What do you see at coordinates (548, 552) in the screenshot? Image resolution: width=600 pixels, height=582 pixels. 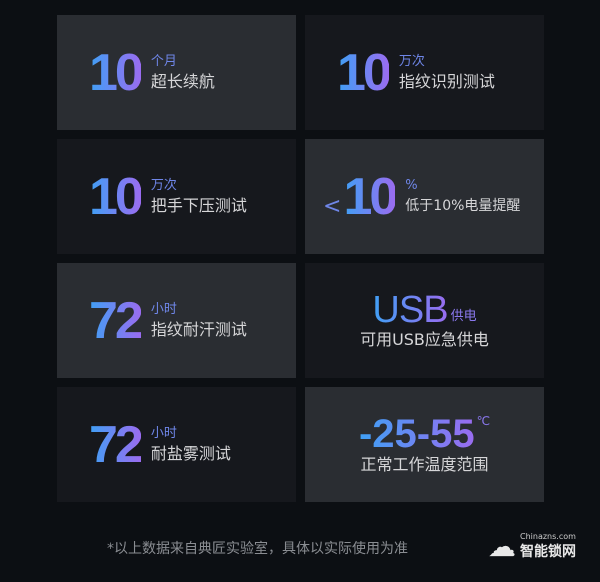 I see `watermark-name: 智能锁网` at bounding box center [548, 552].